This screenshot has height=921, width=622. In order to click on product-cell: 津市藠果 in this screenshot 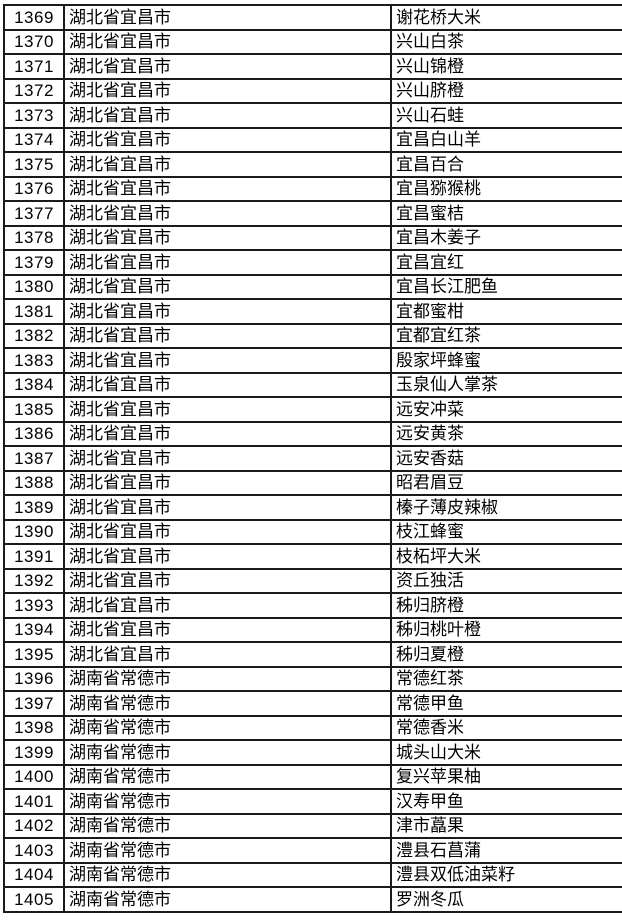, I will do `click(506, 825)`.